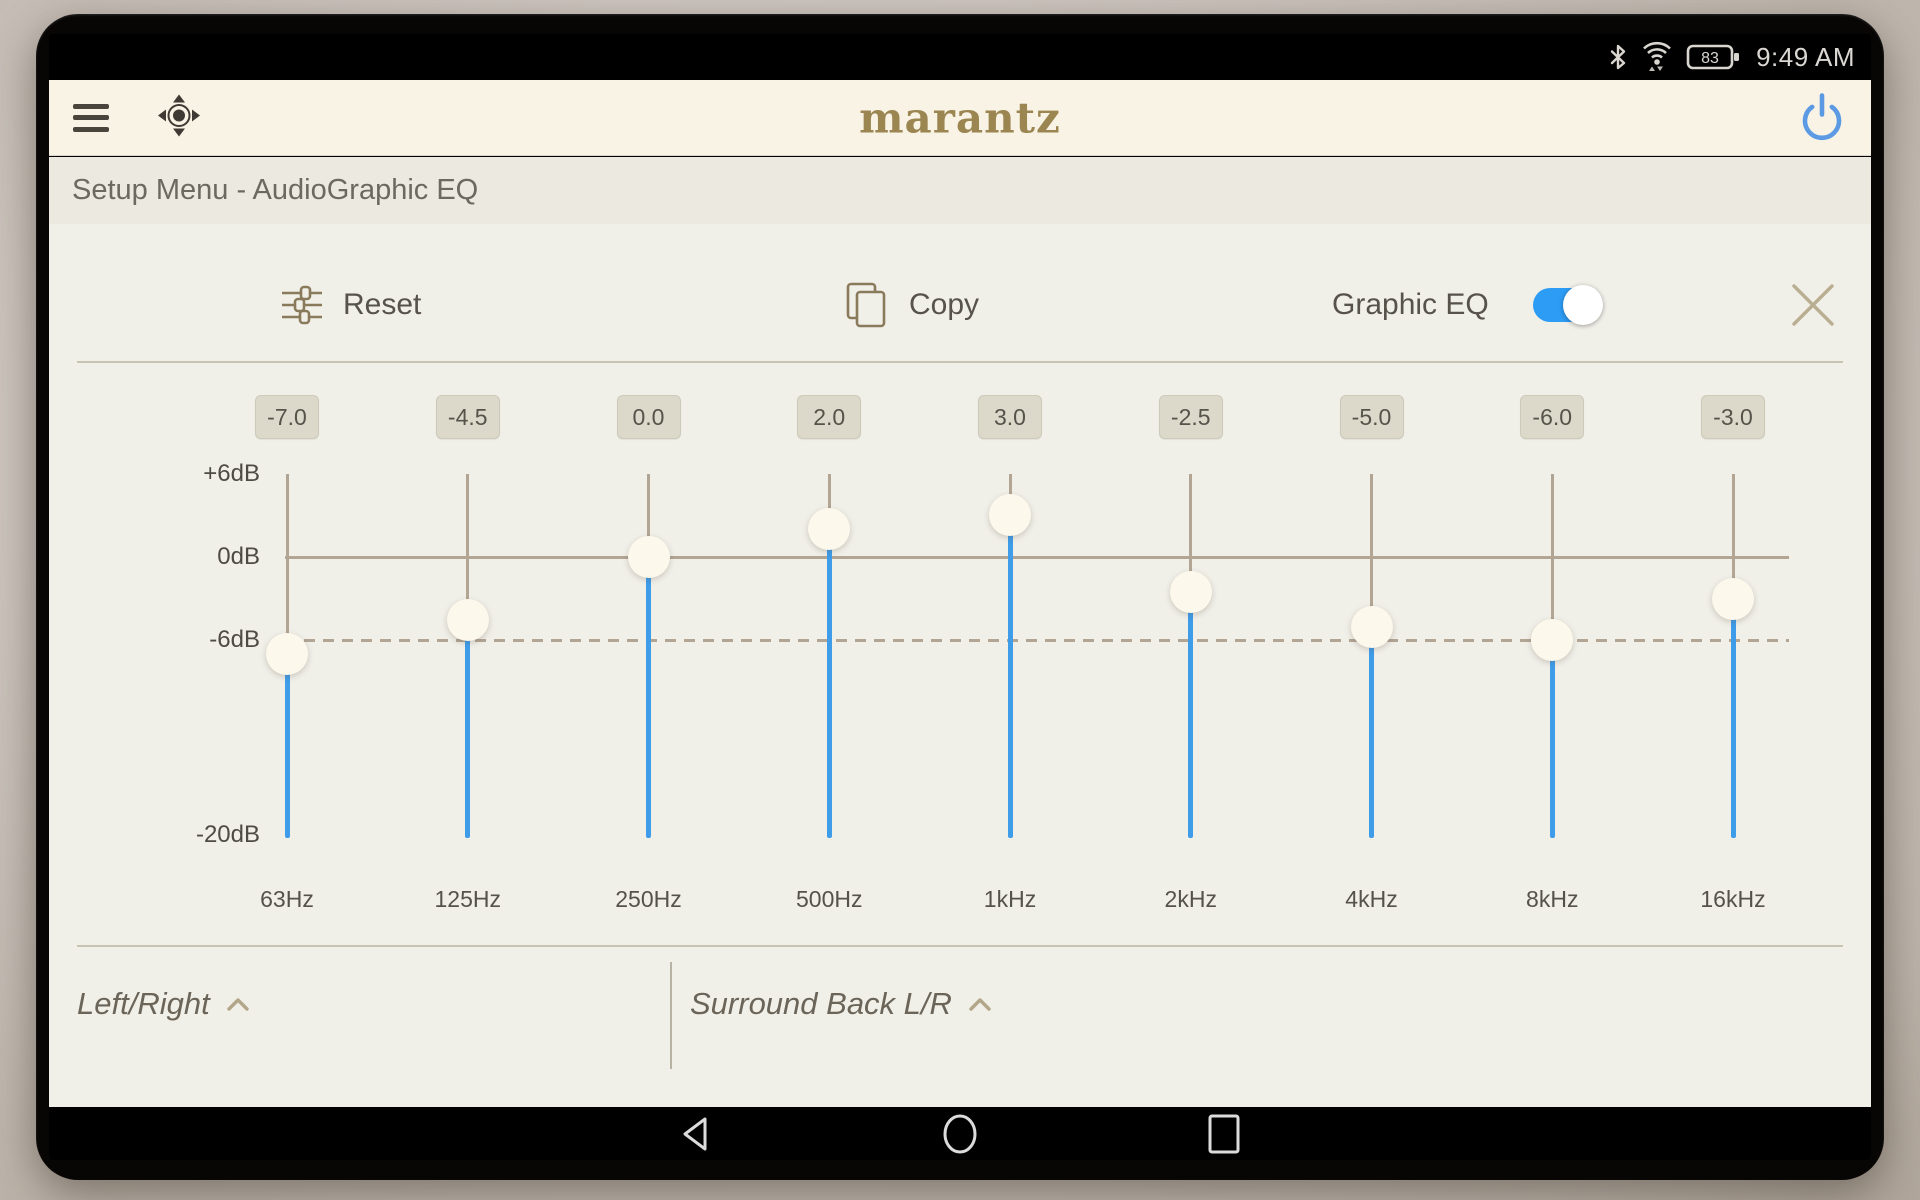  Describe the element at coordinates (944, 304) in the screenshot. I see `copy-label: Copy` at that location.